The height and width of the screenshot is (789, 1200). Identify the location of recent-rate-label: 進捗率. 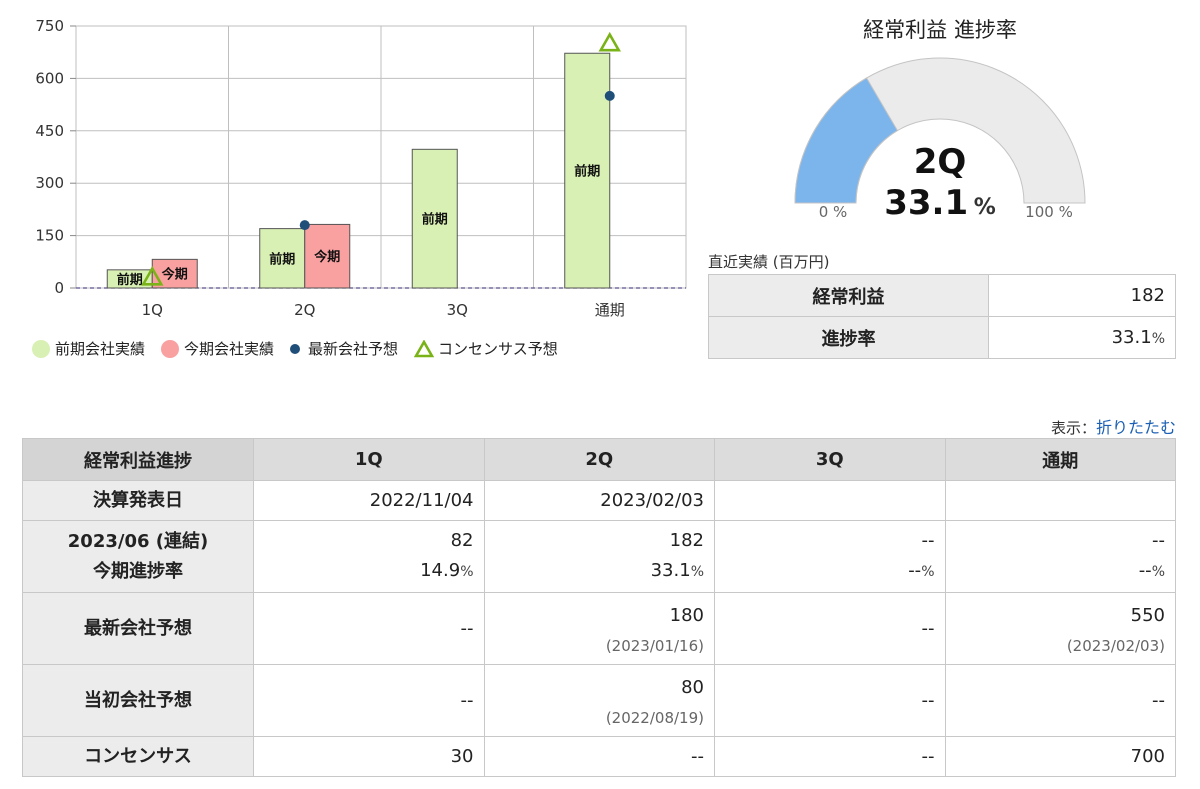
(848, 337).